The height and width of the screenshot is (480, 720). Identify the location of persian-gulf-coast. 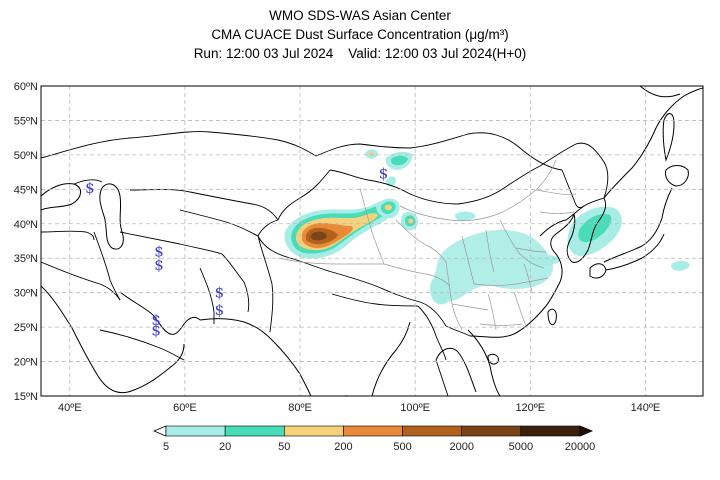
(160, 313).